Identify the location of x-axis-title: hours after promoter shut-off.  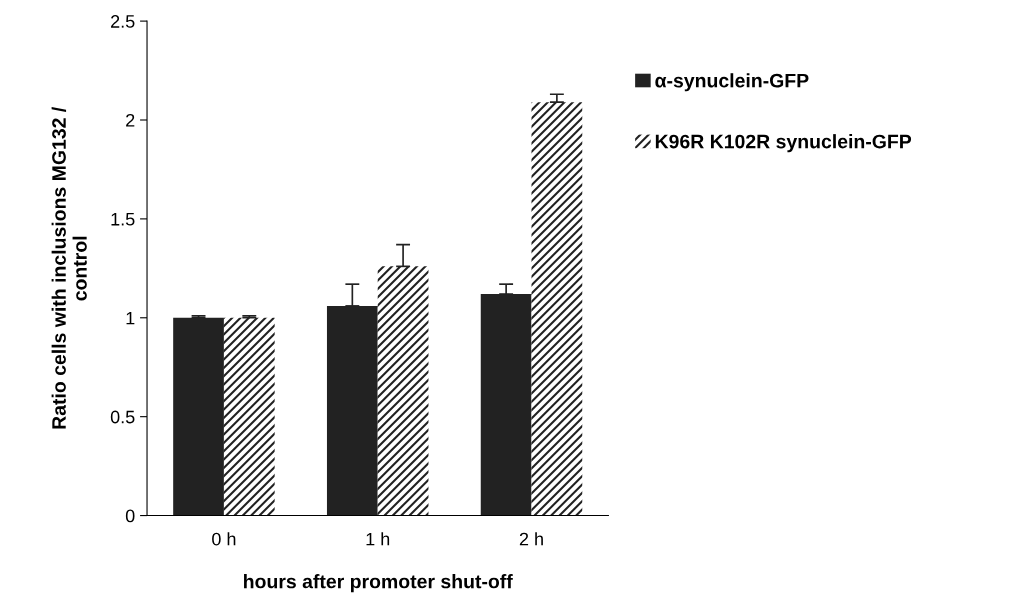
(378, 583).